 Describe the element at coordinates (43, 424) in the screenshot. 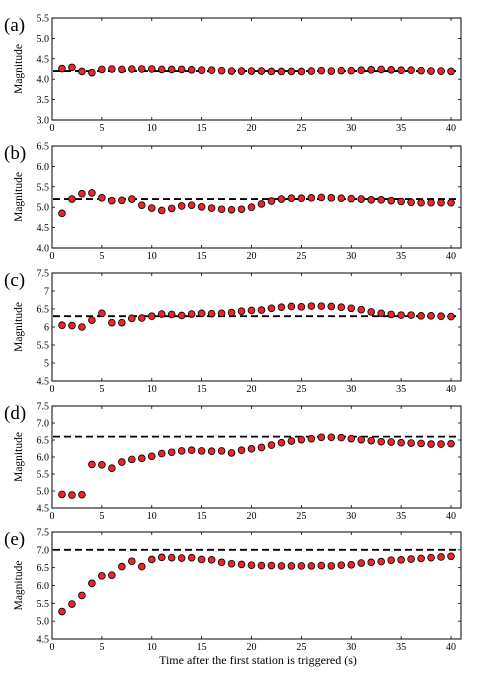

I see `y-tick-label: 7.0` at that location.